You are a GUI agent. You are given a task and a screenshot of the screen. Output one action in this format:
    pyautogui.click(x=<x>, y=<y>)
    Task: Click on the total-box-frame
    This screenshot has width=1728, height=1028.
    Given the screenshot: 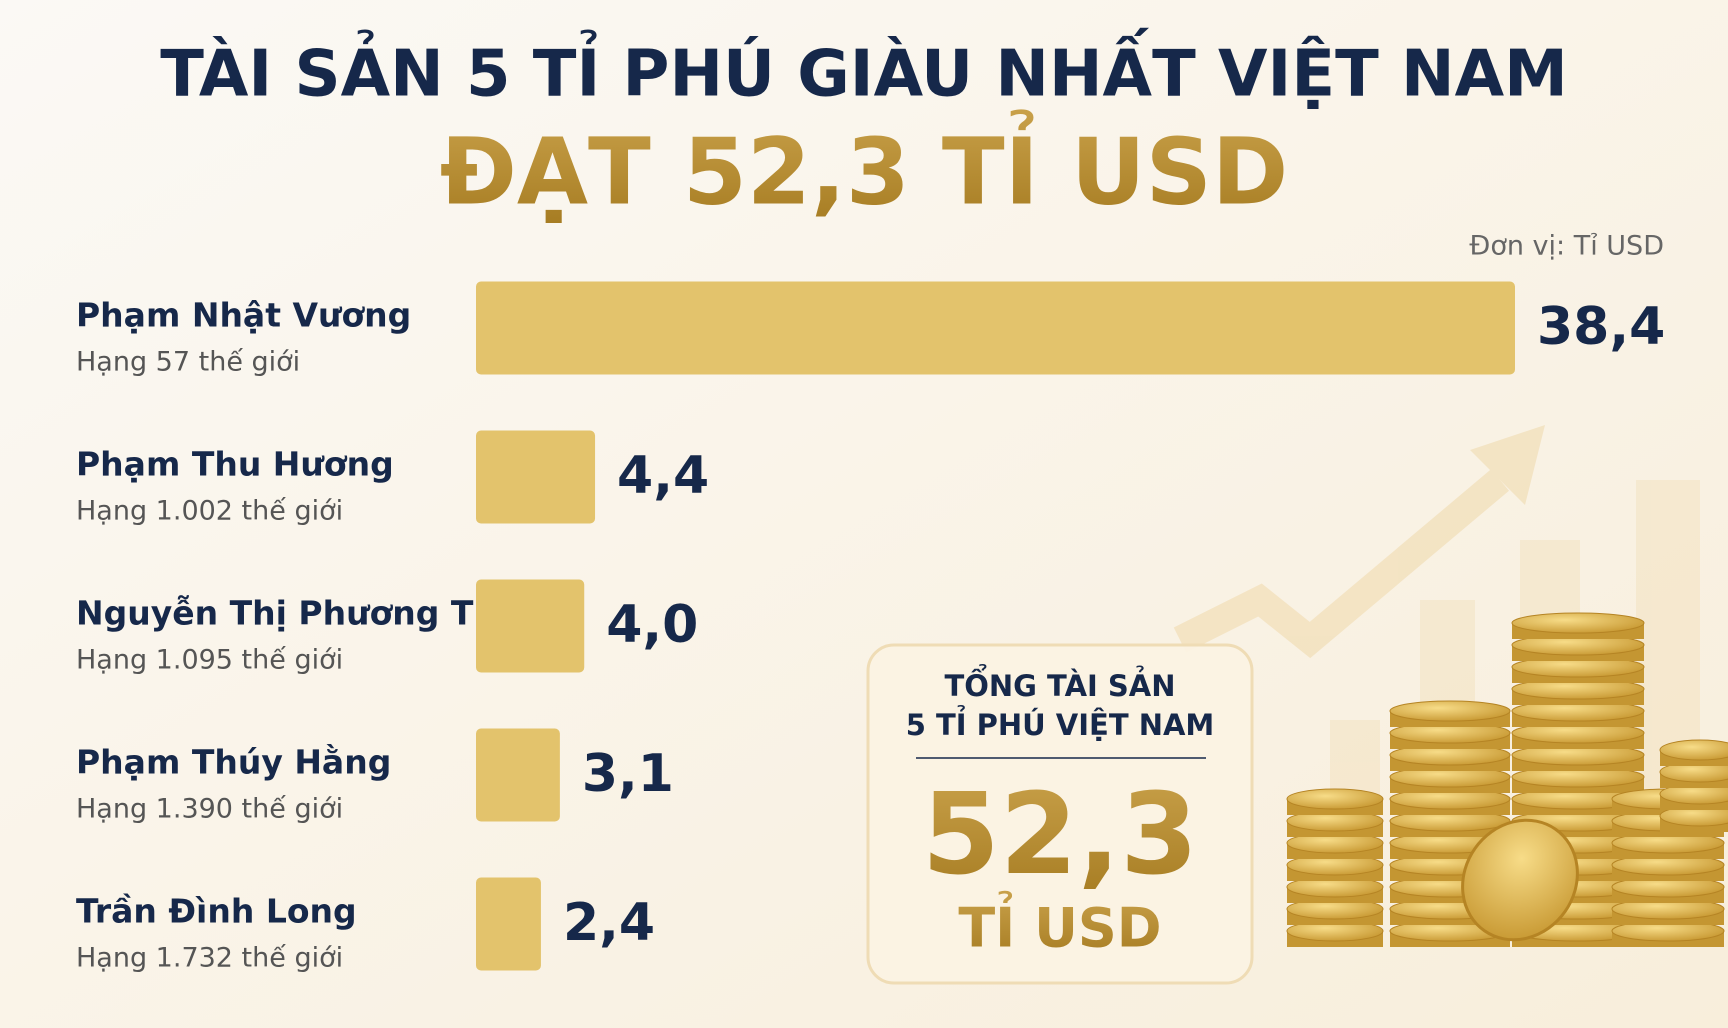 What is the action you would take?
    pyautogui.click(x=1060, y=814)
    